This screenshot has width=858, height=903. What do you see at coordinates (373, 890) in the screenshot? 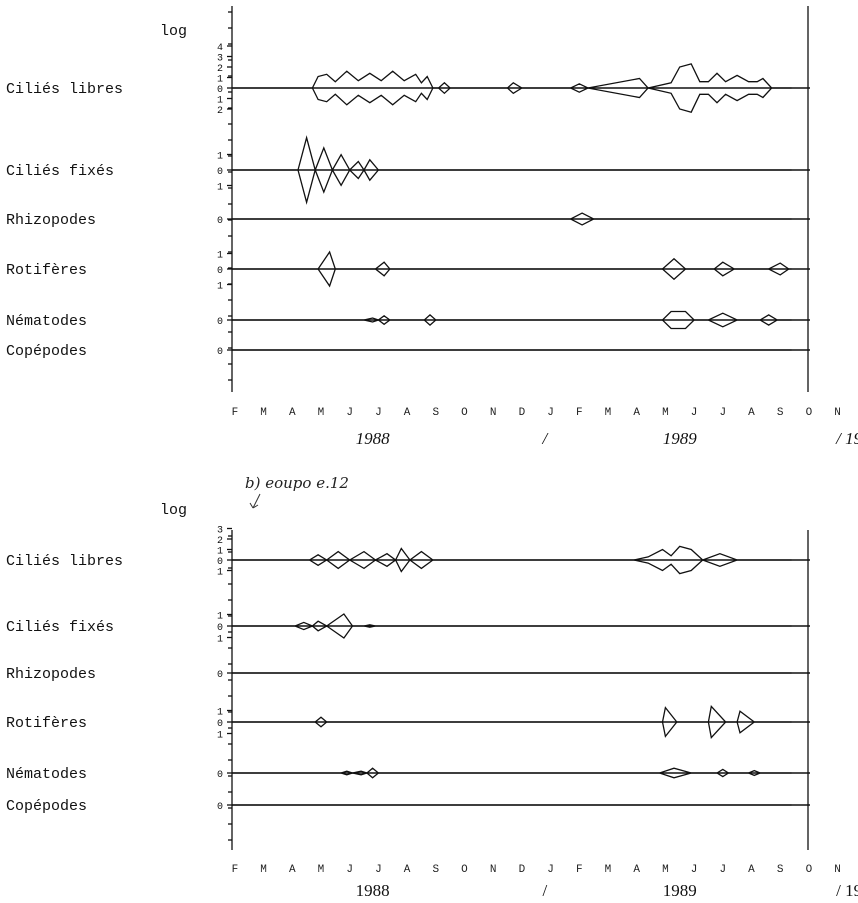
I see `year-label: 1988` at bounding box center [373, 890].